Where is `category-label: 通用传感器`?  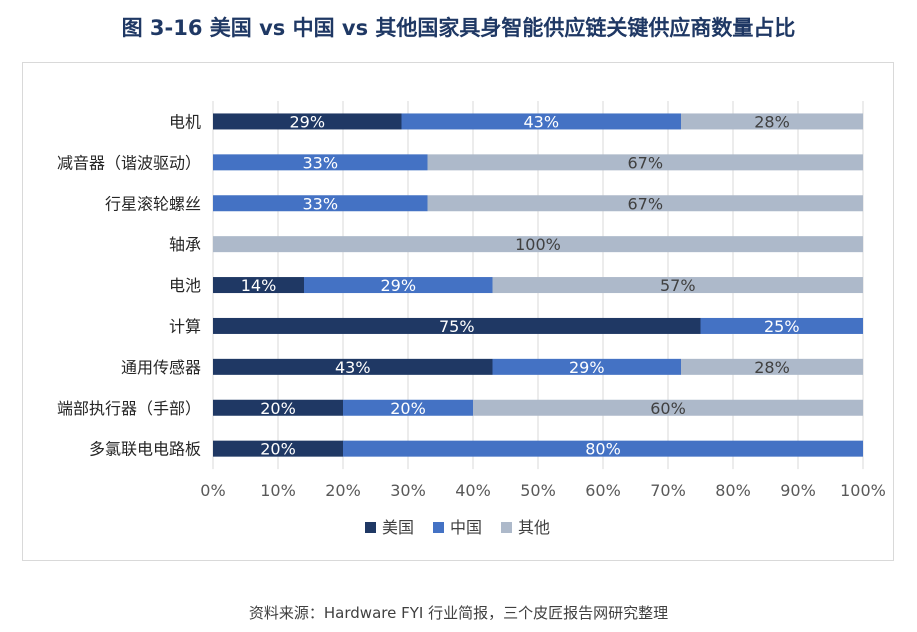 category-label: 通用传感器 is located at coordinates (161, 367).